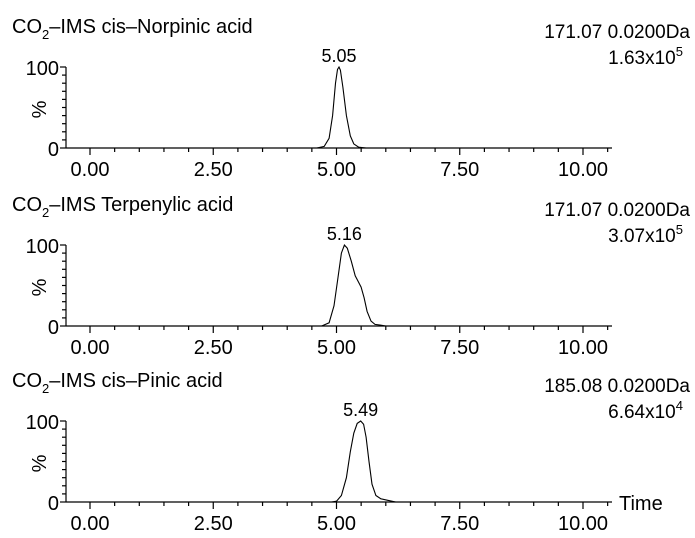 Image resolution: width=695 pixels, height=538 pixels. I want to click on peak-label: 5.05, so click(338, 56).